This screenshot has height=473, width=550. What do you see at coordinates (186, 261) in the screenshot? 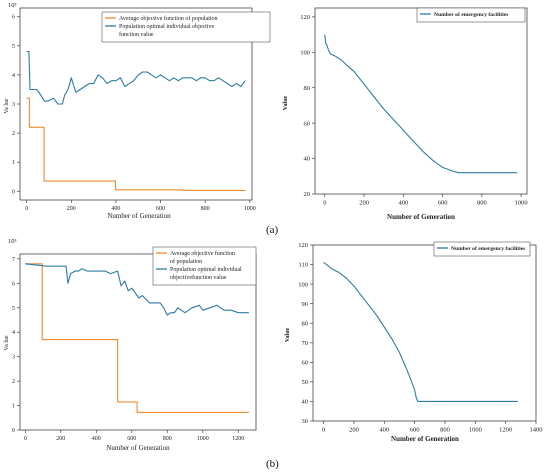
I see `legend-entry-label: of population` at bounding box center [186, 261].